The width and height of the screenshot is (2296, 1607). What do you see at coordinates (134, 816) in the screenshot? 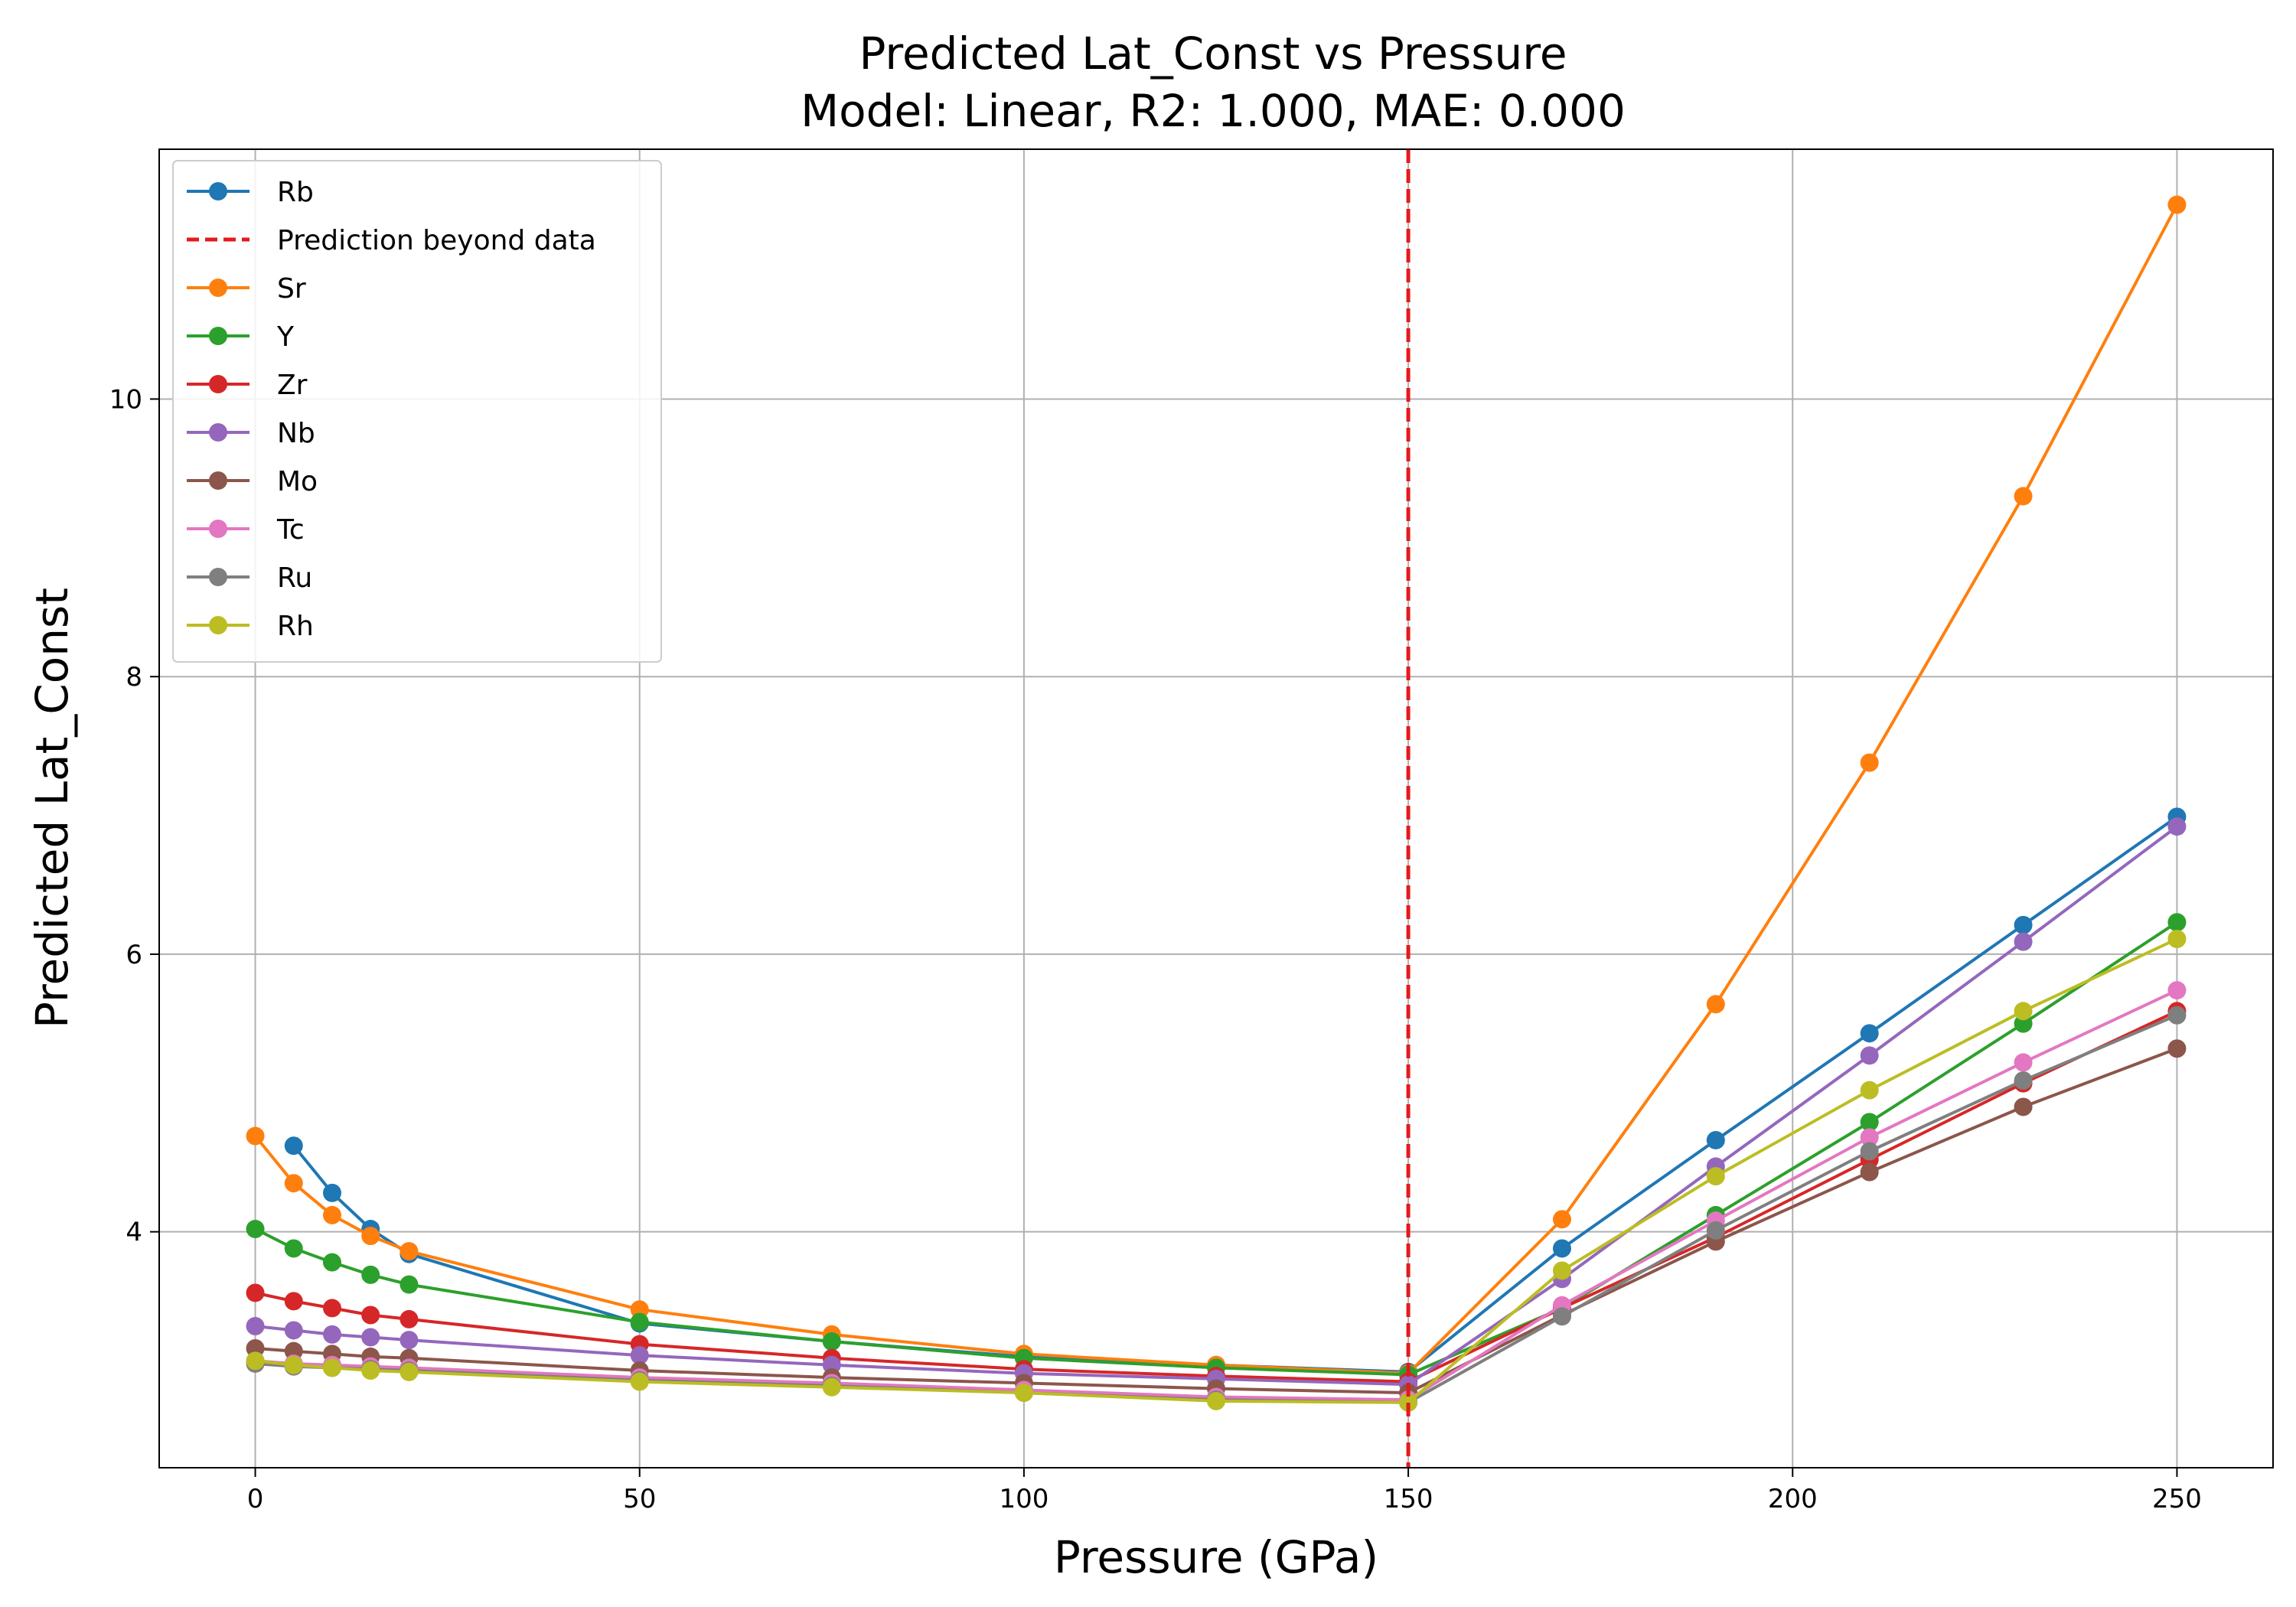
I see `y-axis-ticks: 4 6 8 10` at bounding box center [134, 816].